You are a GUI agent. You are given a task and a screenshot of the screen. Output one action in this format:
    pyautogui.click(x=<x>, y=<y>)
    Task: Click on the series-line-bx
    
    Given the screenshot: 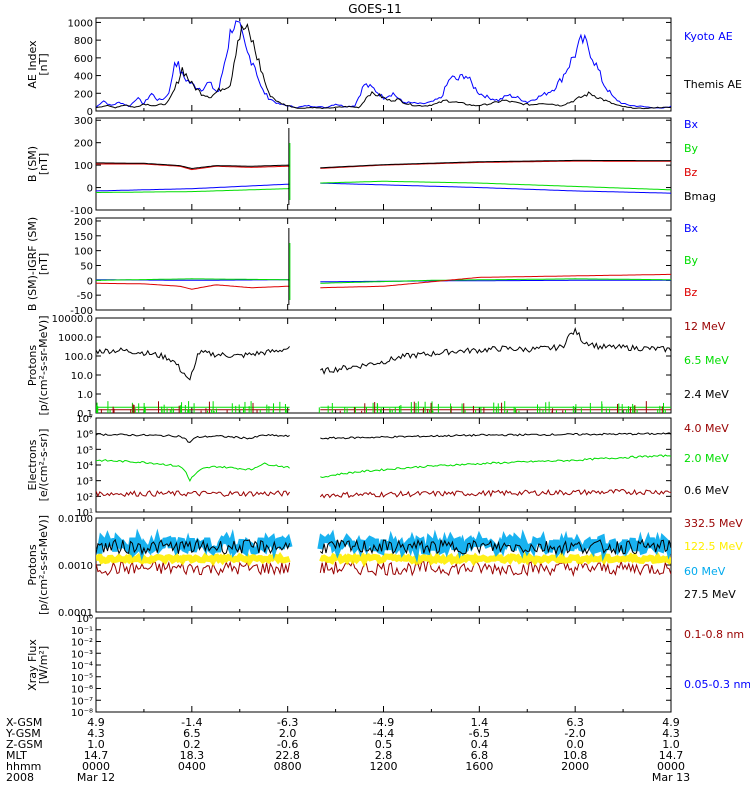 What is the action you would take?
    pyautogui.click(x=383, y=188)
    